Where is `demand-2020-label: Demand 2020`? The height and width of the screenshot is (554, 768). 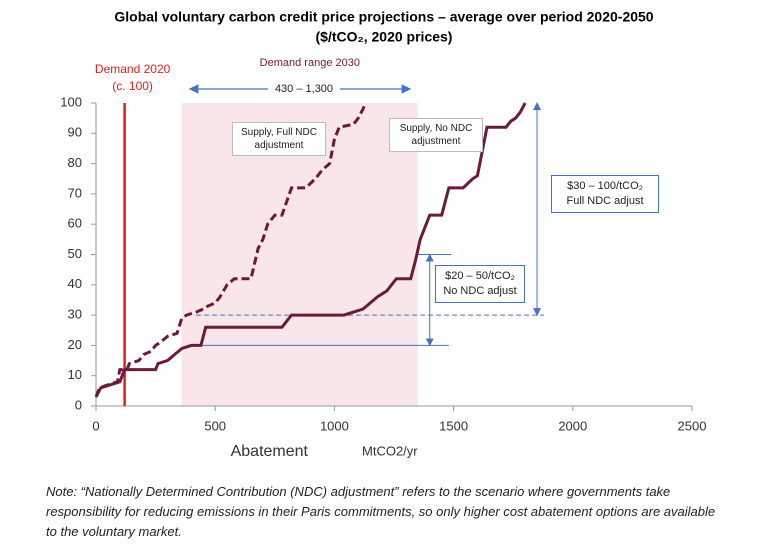 demand-2020-label: Demand 2020 is located at coordinates (133, 69).